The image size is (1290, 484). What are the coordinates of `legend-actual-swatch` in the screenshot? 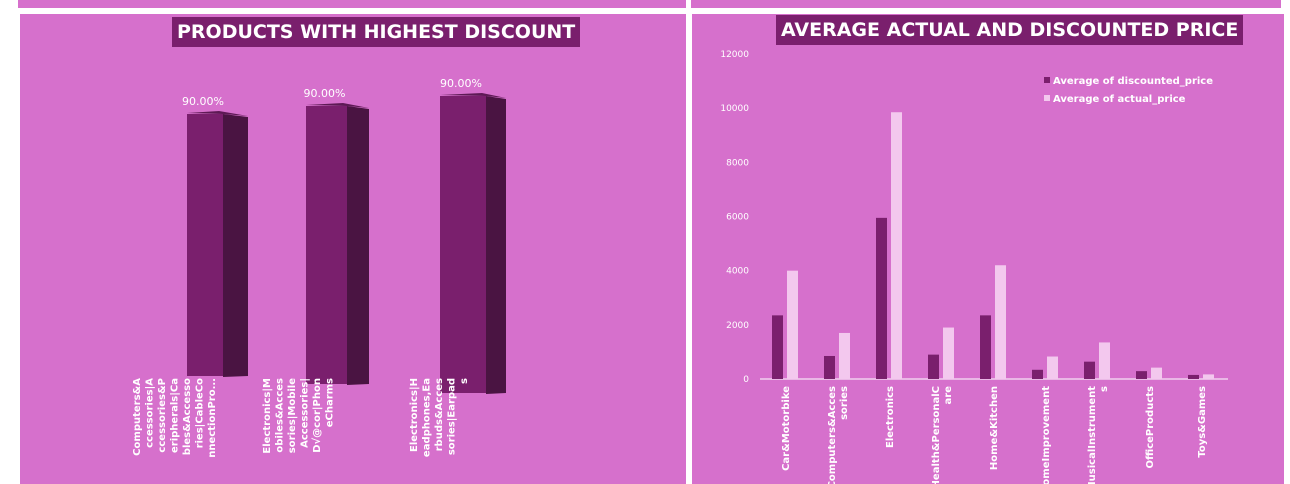 It's located at (1047, 98).